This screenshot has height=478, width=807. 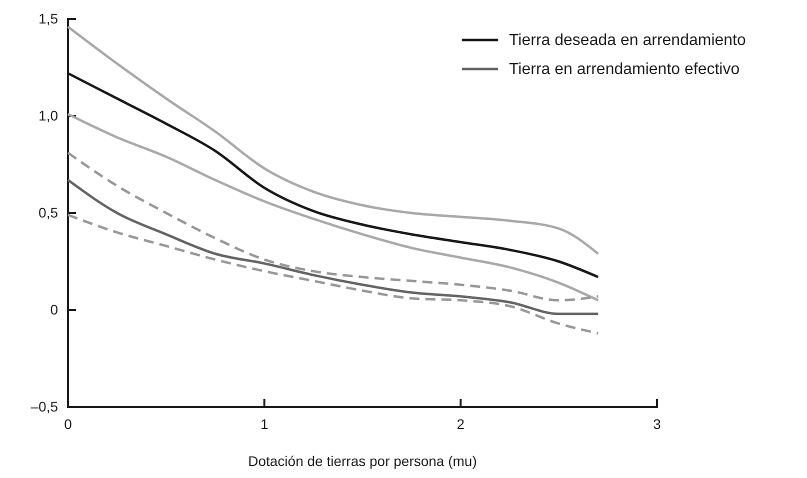 I want to click on x-axis-title: Dotación de tierras por persona (mu), so click(x=362, y=461).